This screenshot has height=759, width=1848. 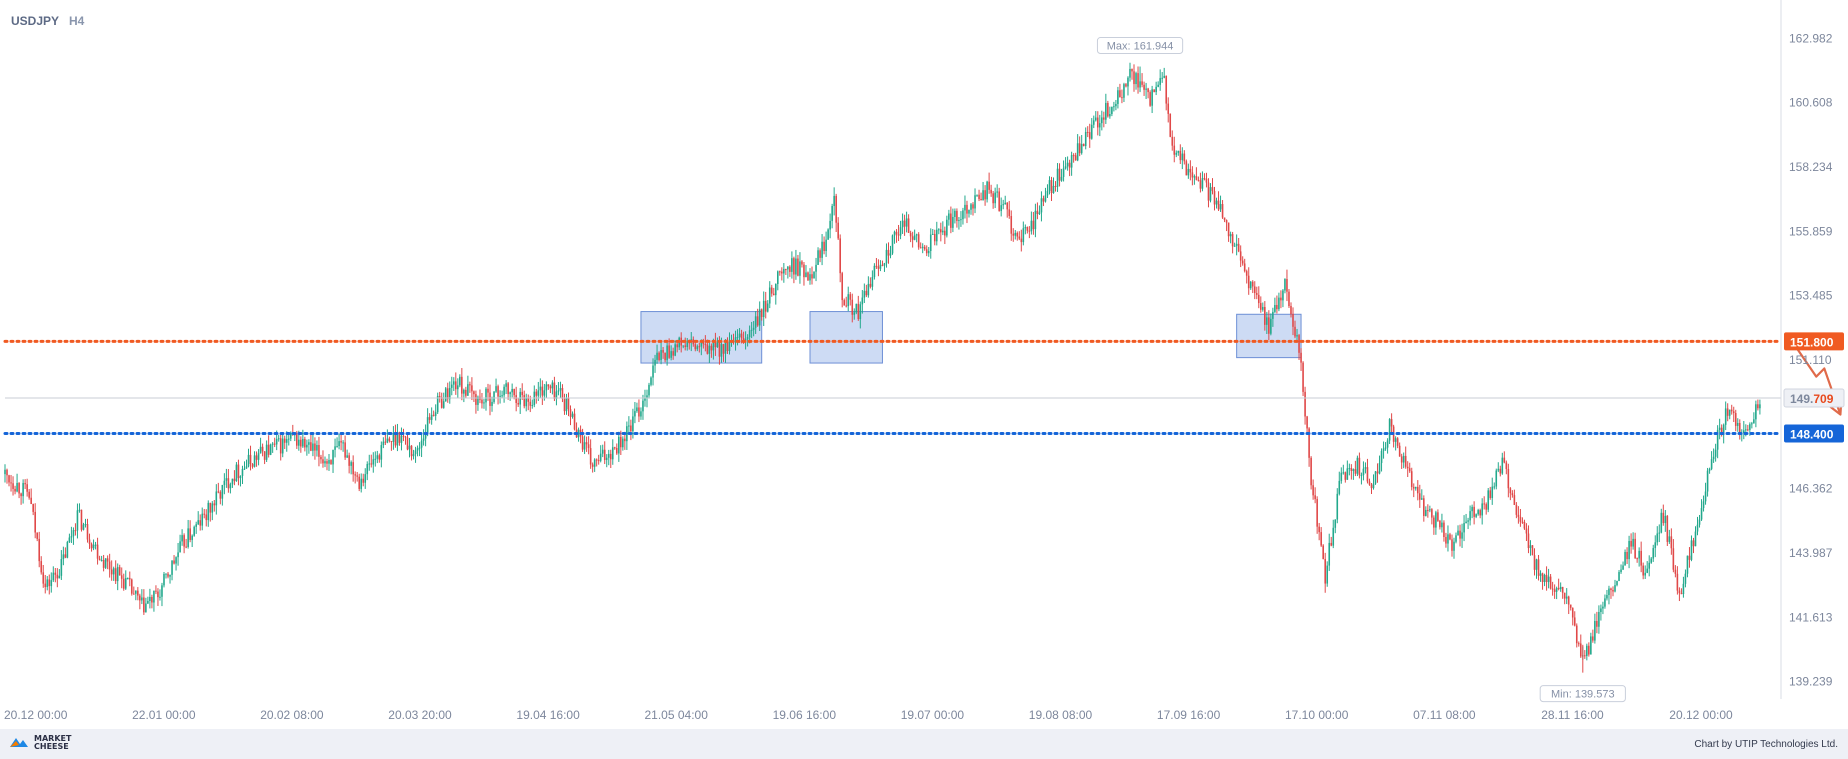 What do you see at coordinates (1583, 695) in the screenshot?
I see `min-label-text: Min: 139.573` at bounding box center [1583, 695].